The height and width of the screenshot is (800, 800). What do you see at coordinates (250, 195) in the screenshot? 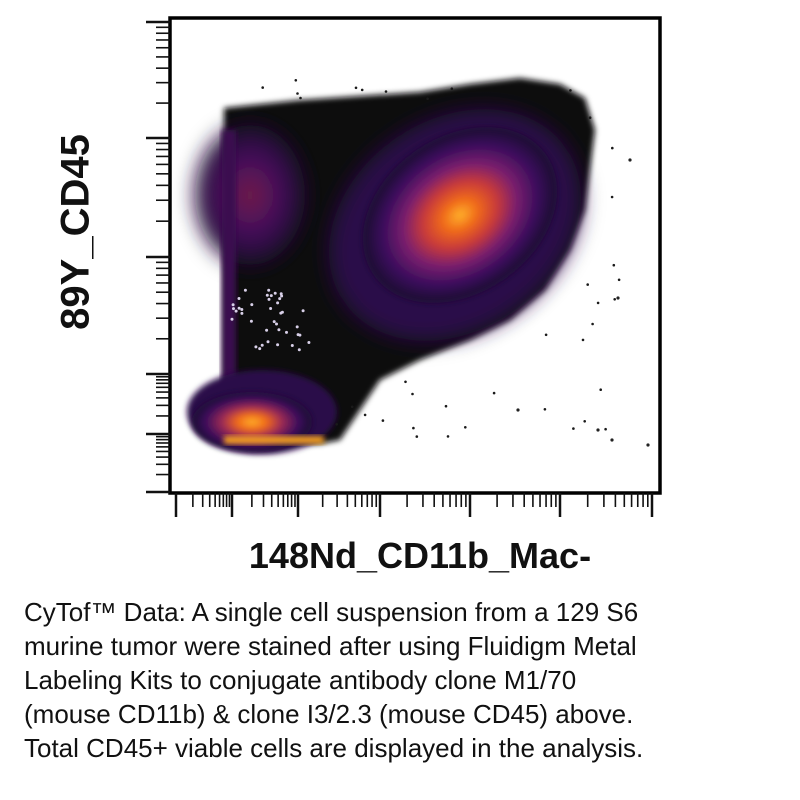
I see `left-cluster` at bounding box center [250, 195].